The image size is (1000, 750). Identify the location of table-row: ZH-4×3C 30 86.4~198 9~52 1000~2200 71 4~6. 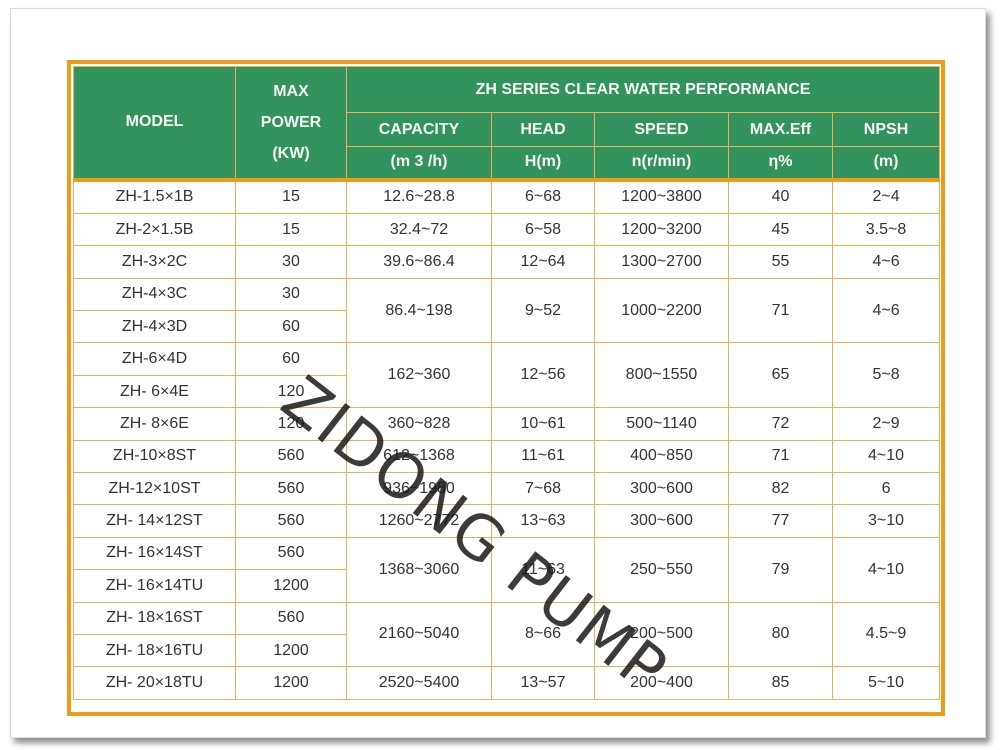
(507, 310).